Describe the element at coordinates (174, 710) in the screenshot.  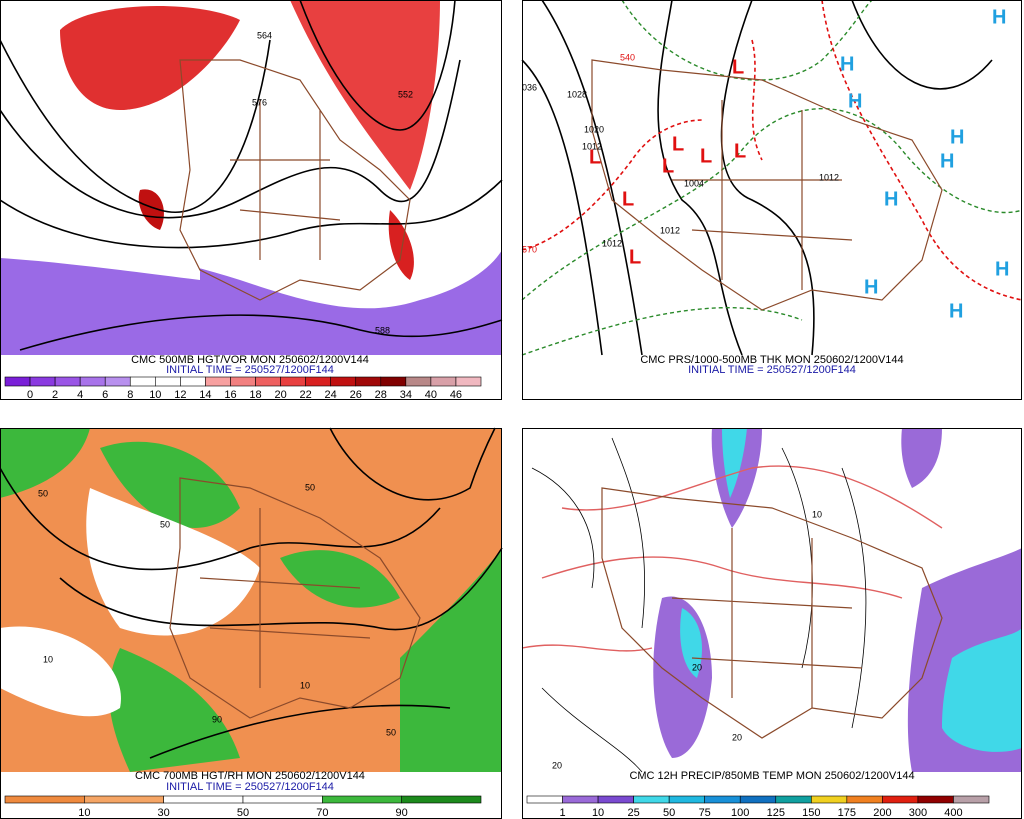
I see `moist-area` at that location.